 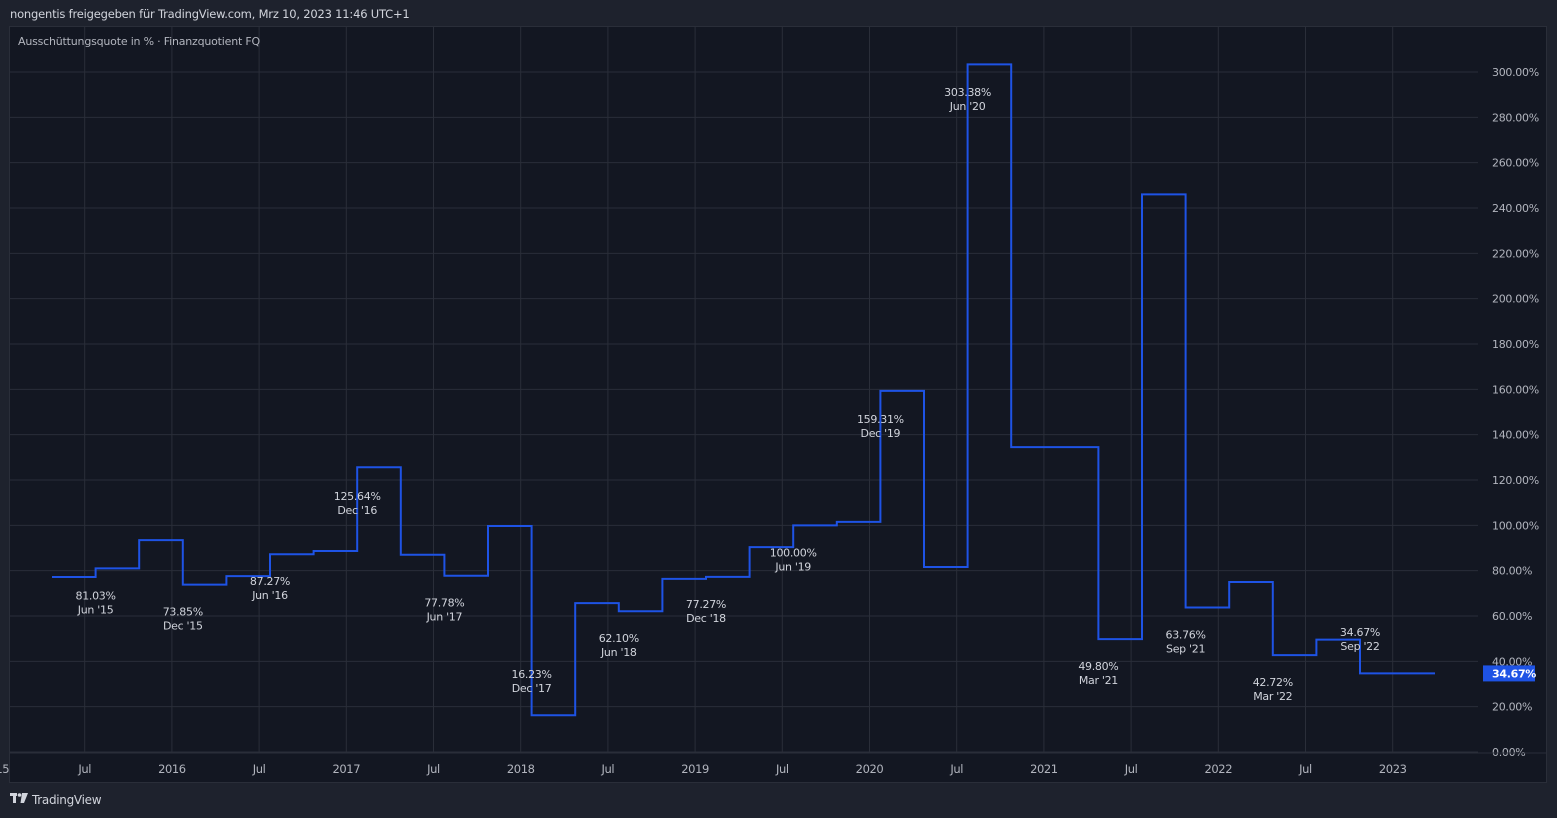 What do you see at coordinates (967, 92) in the screenshot?
I see `data-label-value: 303.38%` at bounding box center [967, 92].